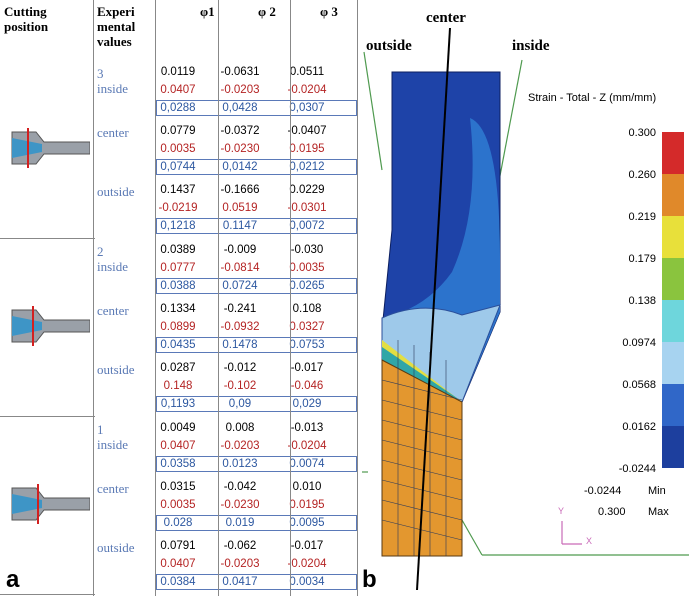 This screenshot has width=689, height=596. I want to click on value-cell: -0.030, so click(307, 250).